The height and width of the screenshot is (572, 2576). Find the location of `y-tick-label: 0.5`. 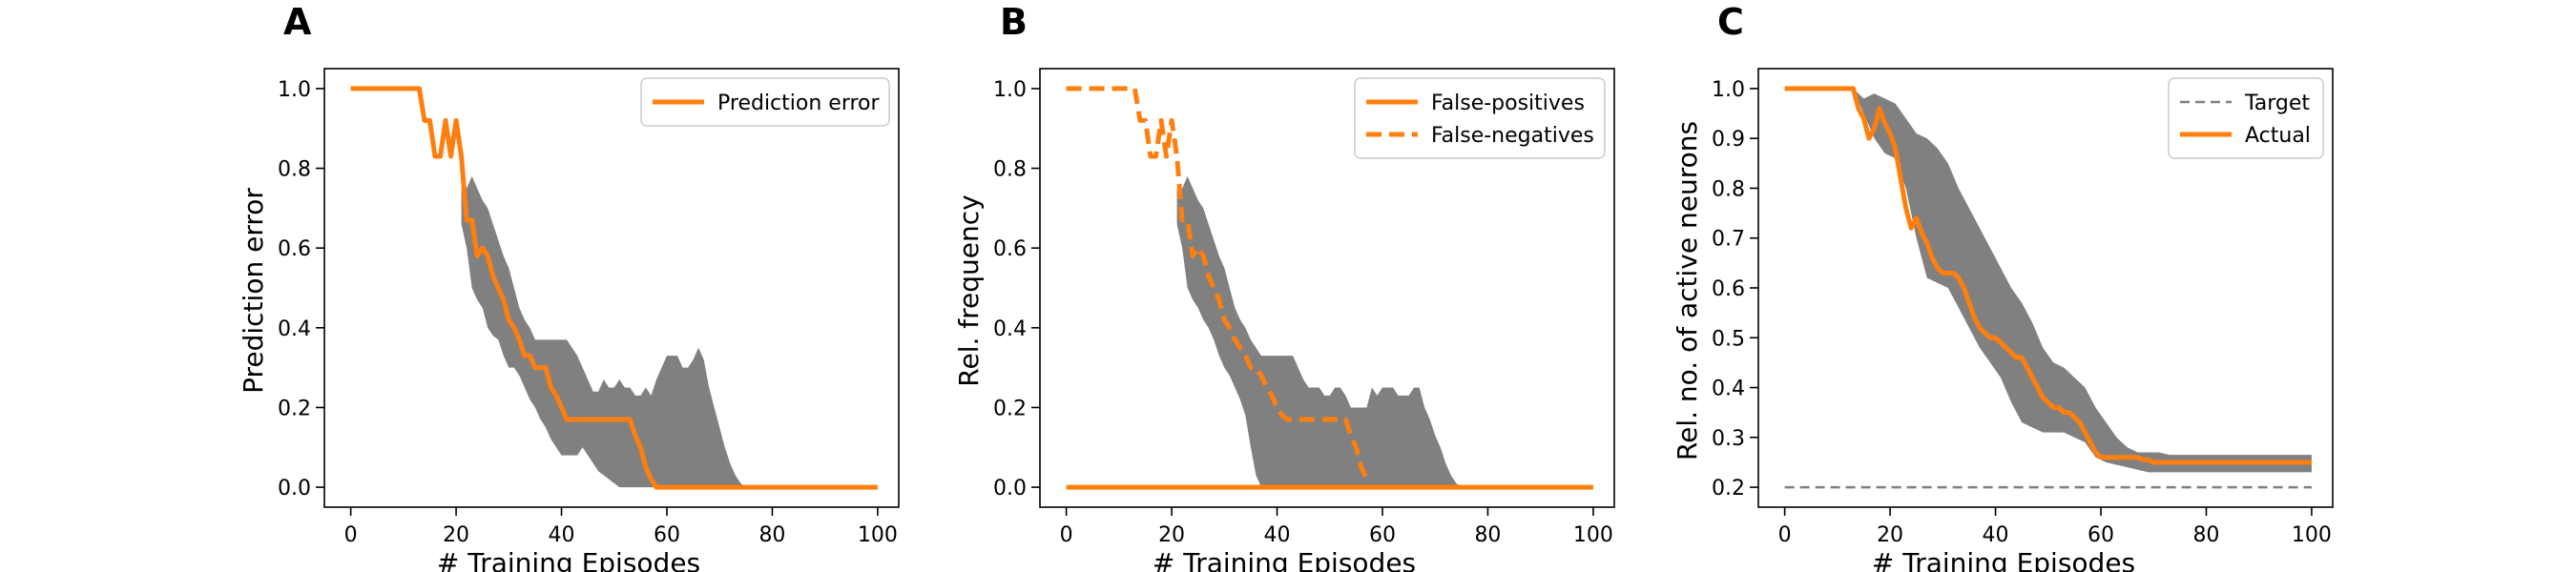

y-tick-label: 0.5 is located at coordinates (1728, 339).